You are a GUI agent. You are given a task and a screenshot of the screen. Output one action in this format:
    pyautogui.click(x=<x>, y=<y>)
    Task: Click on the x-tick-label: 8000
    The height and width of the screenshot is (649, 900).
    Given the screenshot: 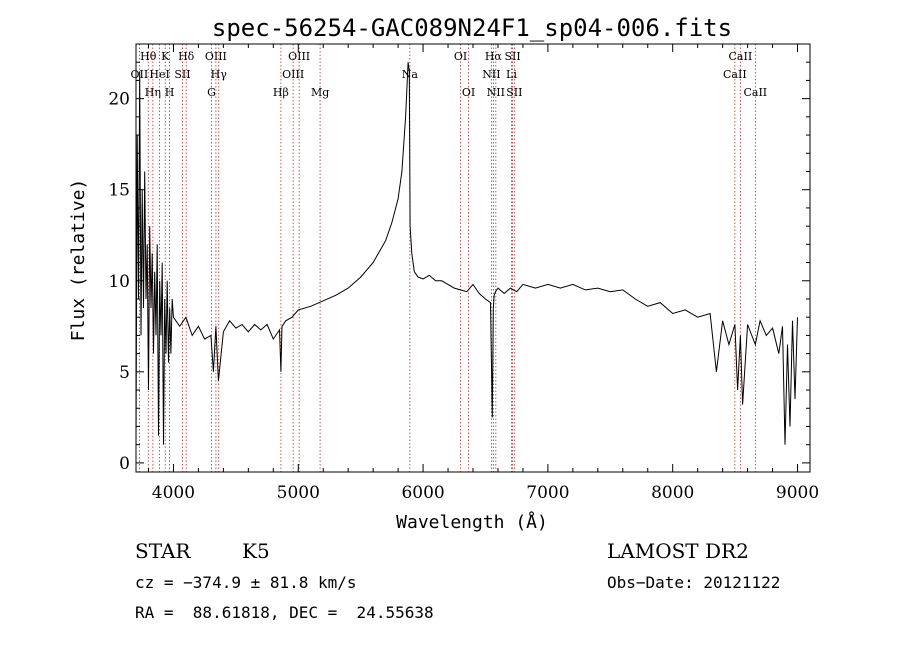 What is the action you would take?
    pyautogui.click(x=672, y=493)
    